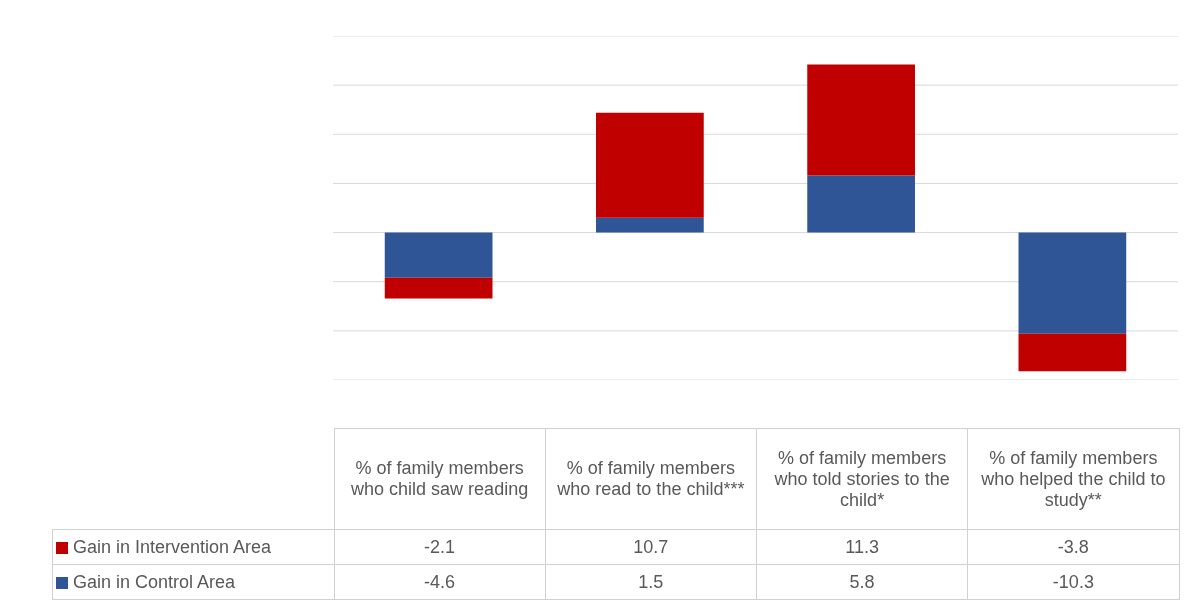 The image size is (1198, 610). What do you see at coordinates (862, 582) in the screenshot?
I see `data-label: 5.8` at bounding box center [862, 582].